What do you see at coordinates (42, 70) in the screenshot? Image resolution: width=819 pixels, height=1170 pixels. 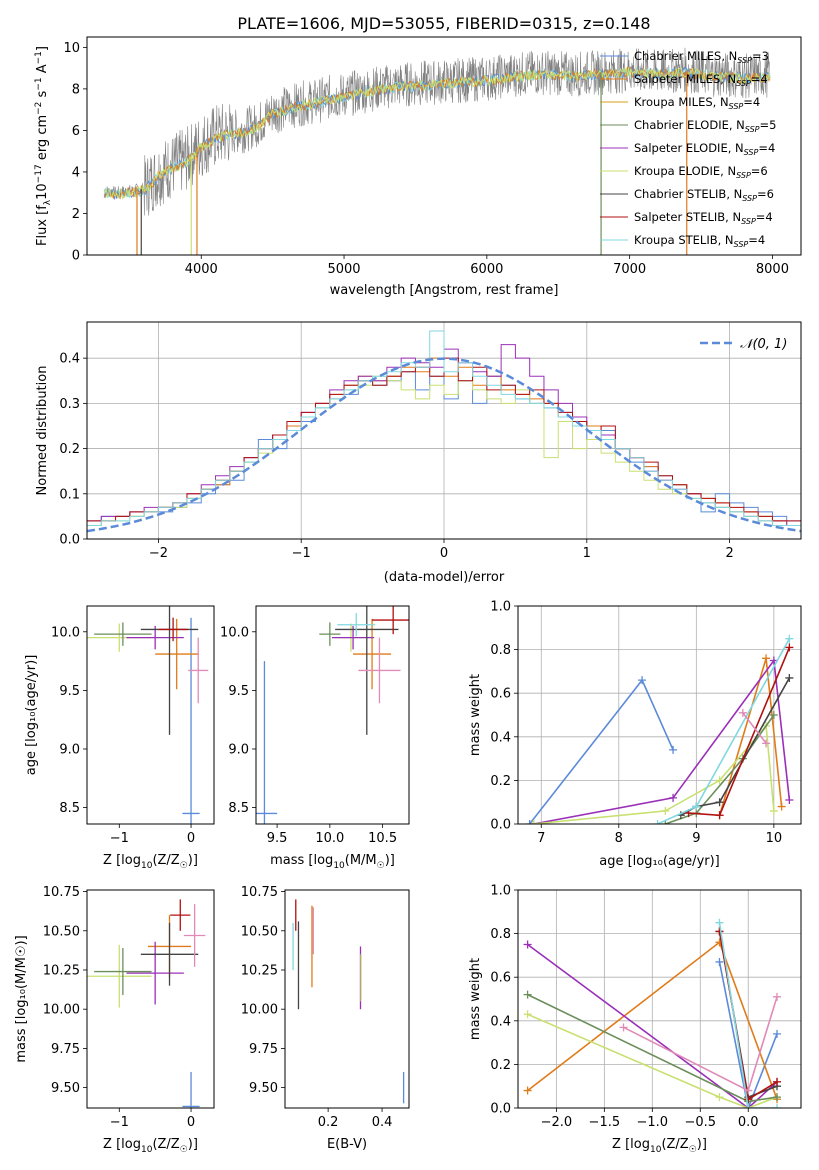 I see `y-axis-label-part: A` at bounding box center [42, 70].